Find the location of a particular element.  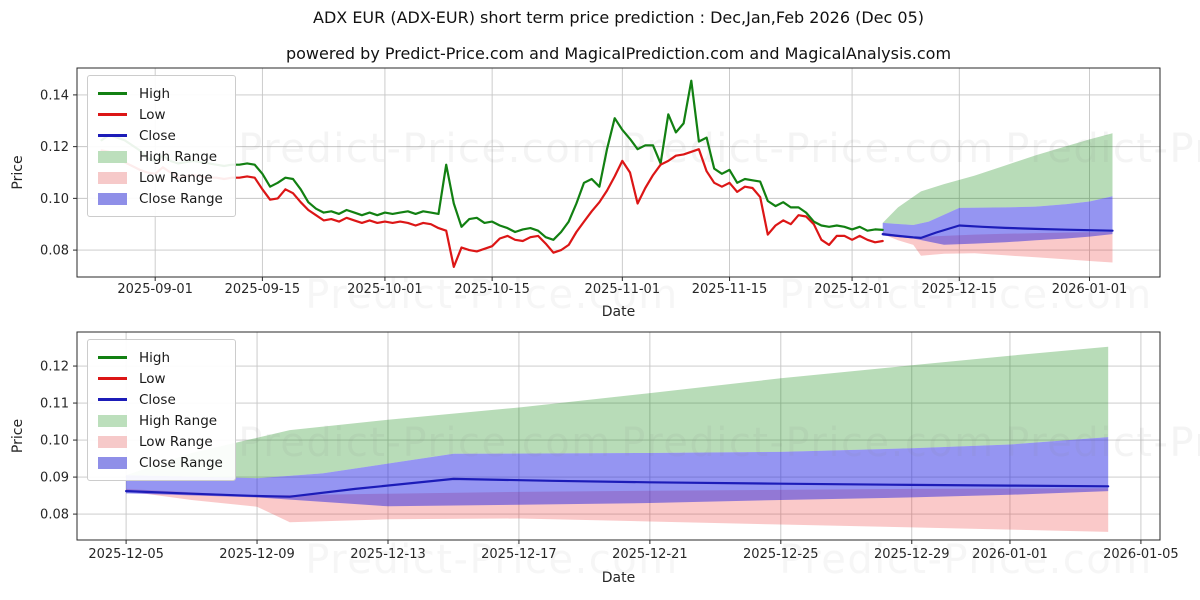

x-tick-label: 2025-09-15 is located at coordinates (263, 289).